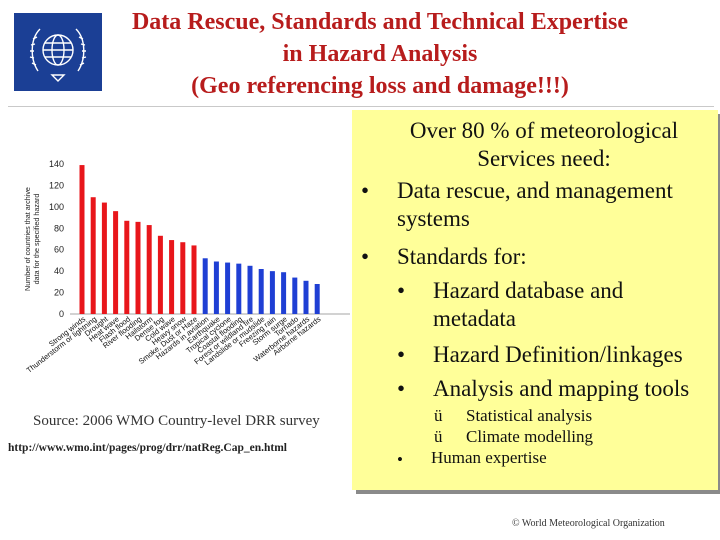 This screenshot has height=540, width=720. I want to click on y-tick-label: 60, so click(59, 250).